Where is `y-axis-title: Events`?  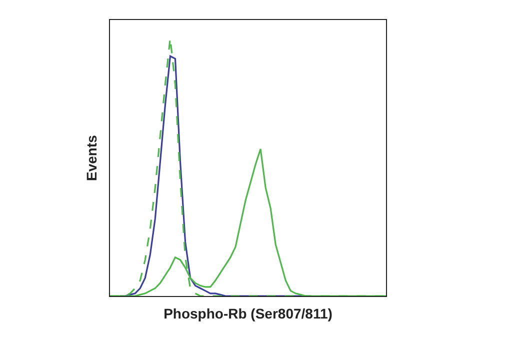
y-axis-title: Events is located at coordinates (92, 157).